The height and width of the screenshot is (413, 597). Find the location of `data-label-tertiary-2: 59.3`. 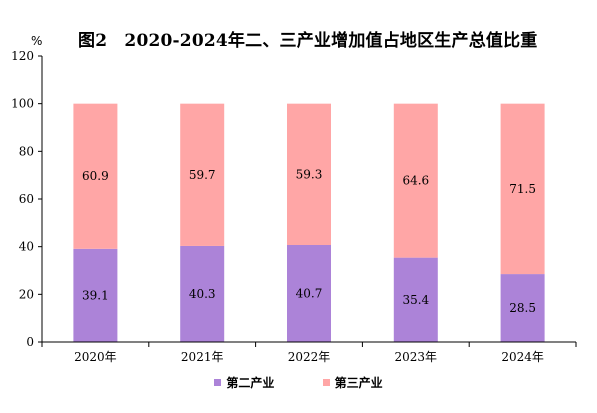

data-label-tertiary-2: 59.3 is located at coordinates (309, 174).